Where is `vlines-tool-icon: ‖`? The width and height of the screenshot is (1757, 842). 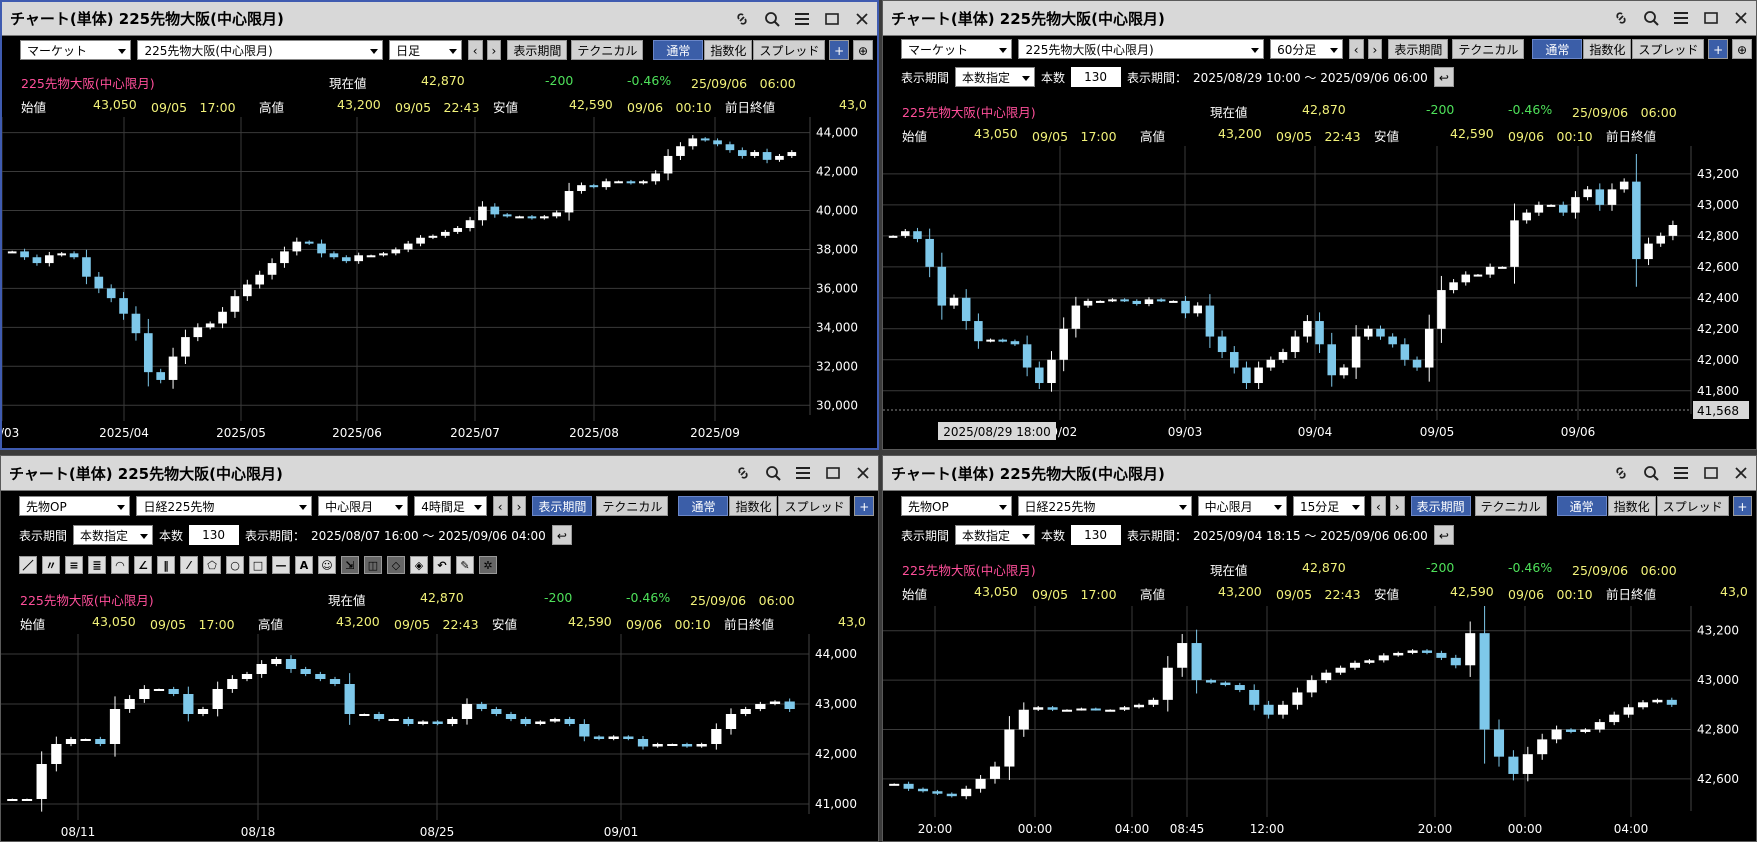
vlines-tool-icon: ‖ is located at coordinates (166, 565).